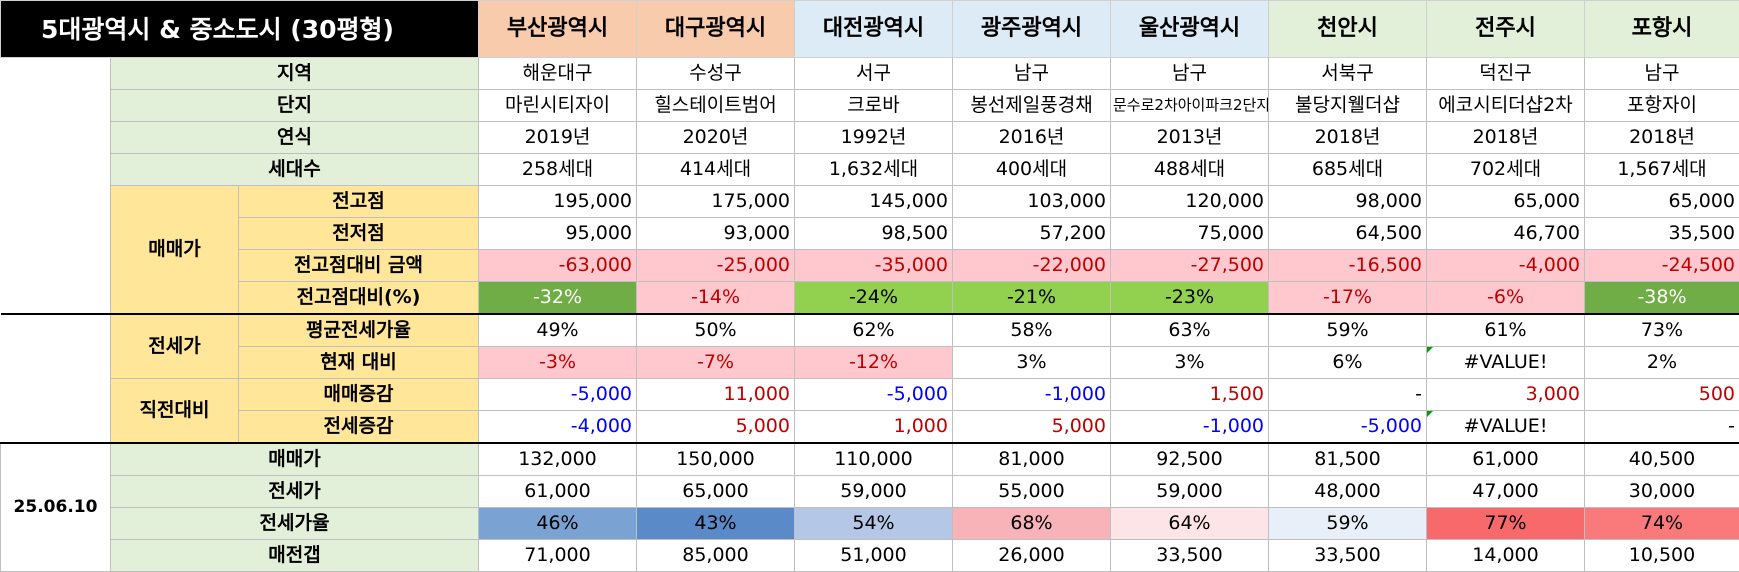 The width and height of the screenshot is (1739, 572). Describe the element at coordinates (1506, 266) in the screenshot. I see `diff_amount-cell: -4,000` at that location.